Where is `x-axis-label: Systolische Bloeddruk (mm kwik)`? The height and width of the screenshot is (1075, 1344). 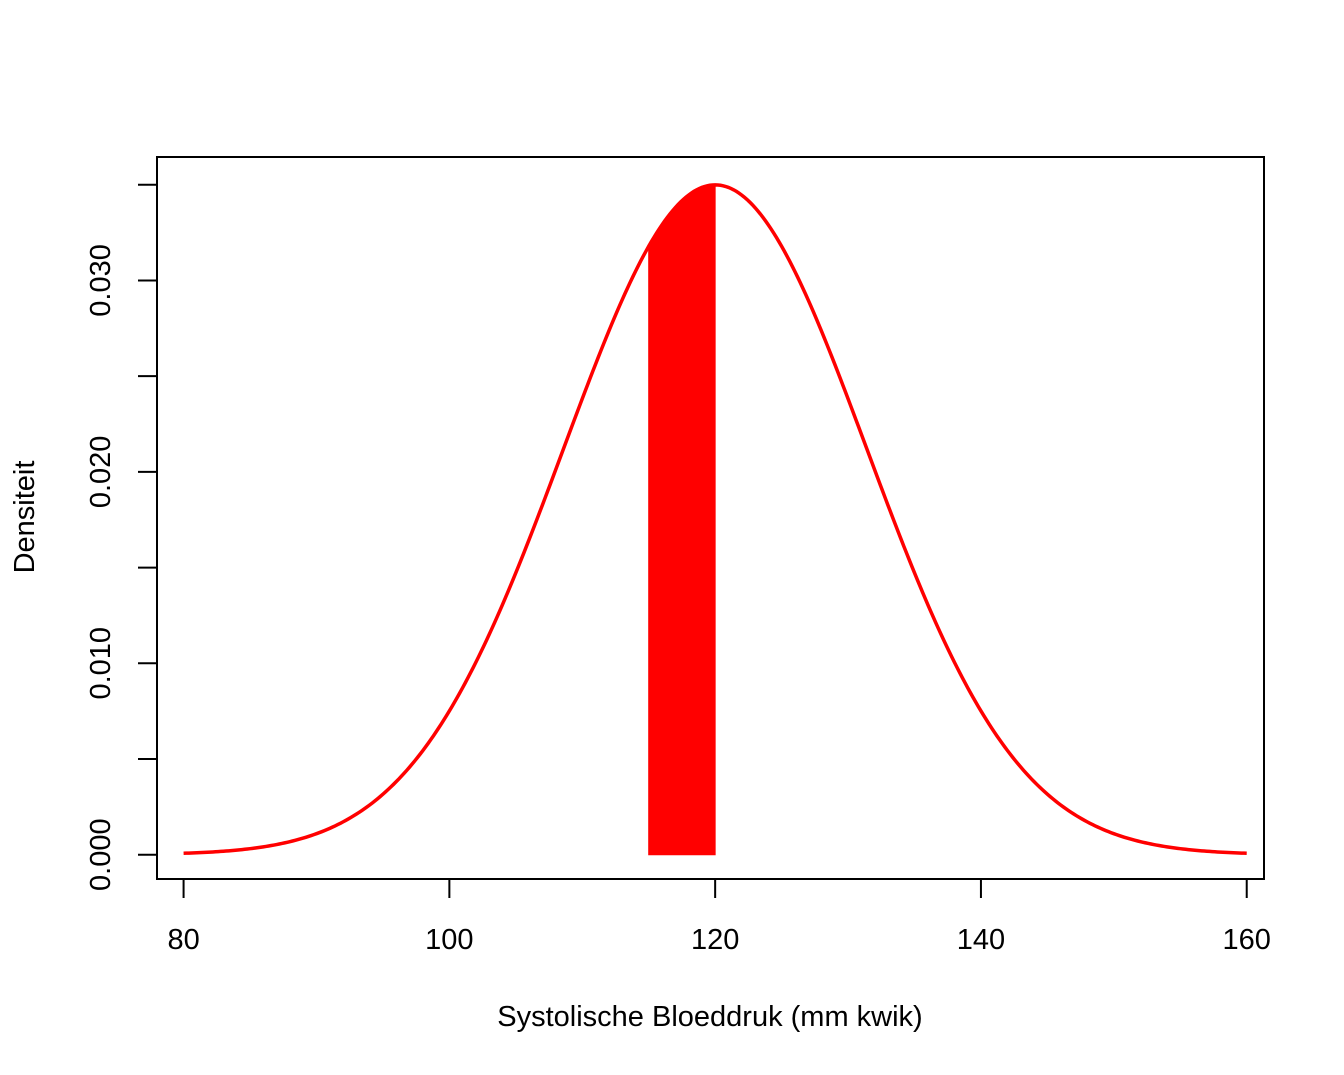 x-axis-label: Systolische Bloeddruk (mm kwik) is located at coordinates (709, 1017).